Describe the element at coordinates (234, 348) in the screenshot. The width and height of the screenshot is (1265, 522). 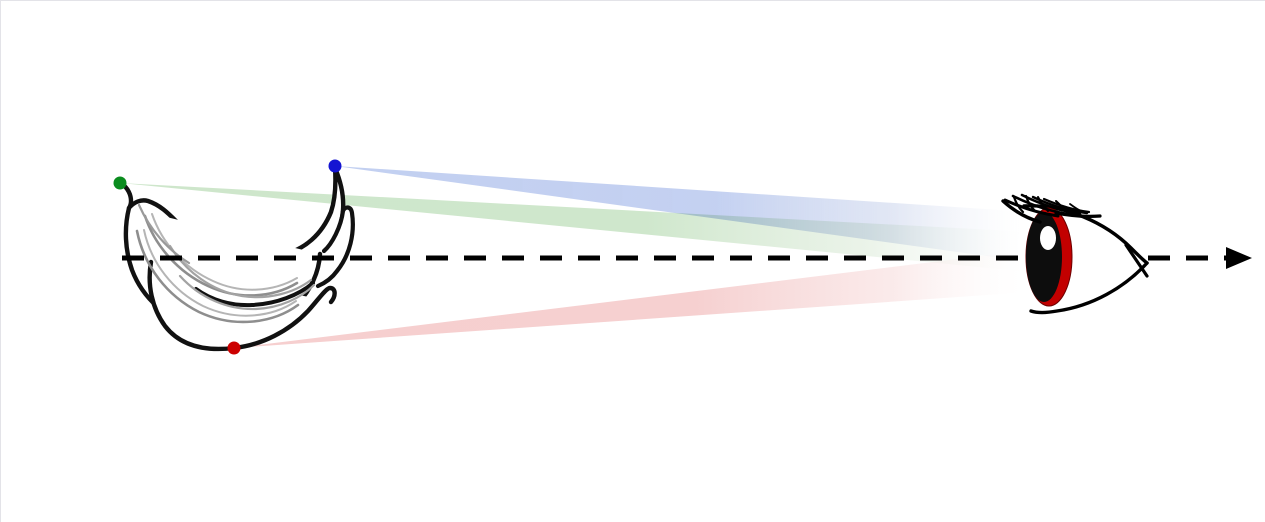
I see `bottom-source-point` at that location.